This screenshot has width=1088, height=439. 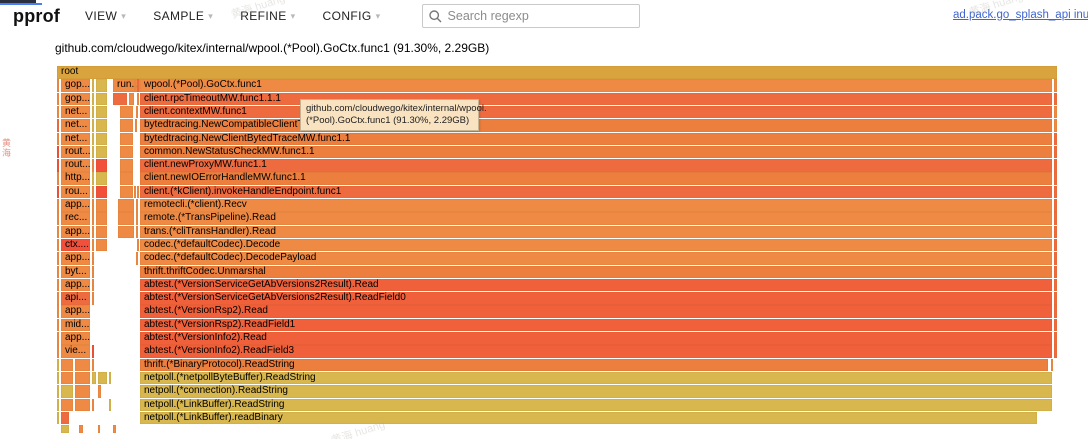 I want to click on flame-frame: root, so click(x=557, y=72).